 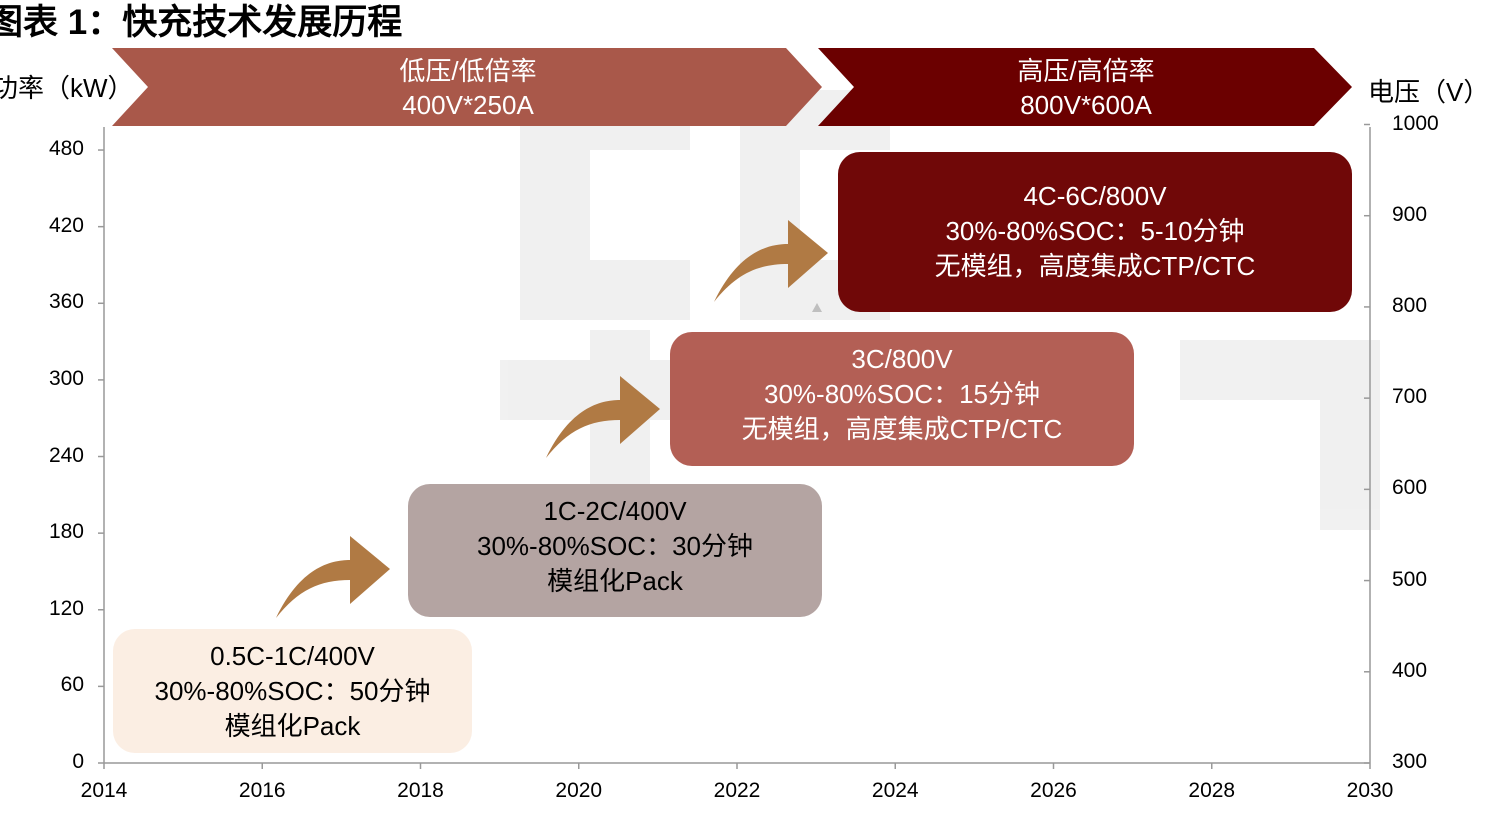 What do you see at coordinates (1410, 579) in the screenshot?
I see `right-y-tick-label: 500` at bounding box center [1410, 579].